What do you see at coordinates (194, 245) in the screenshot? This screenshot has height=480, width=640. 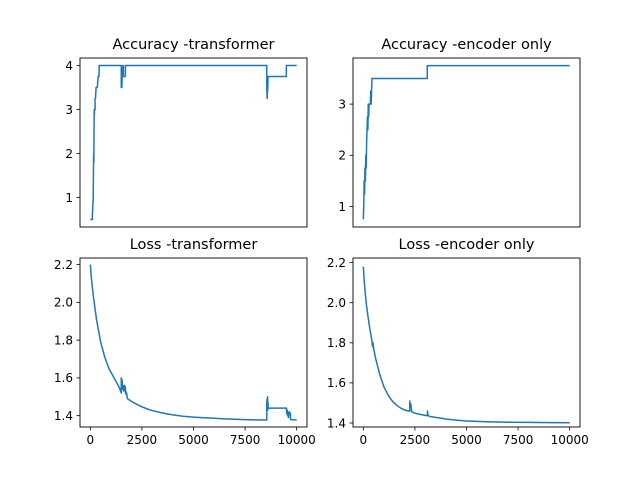 I see `subplot-title: Loss -transformer` at bounding box center [194, 245].